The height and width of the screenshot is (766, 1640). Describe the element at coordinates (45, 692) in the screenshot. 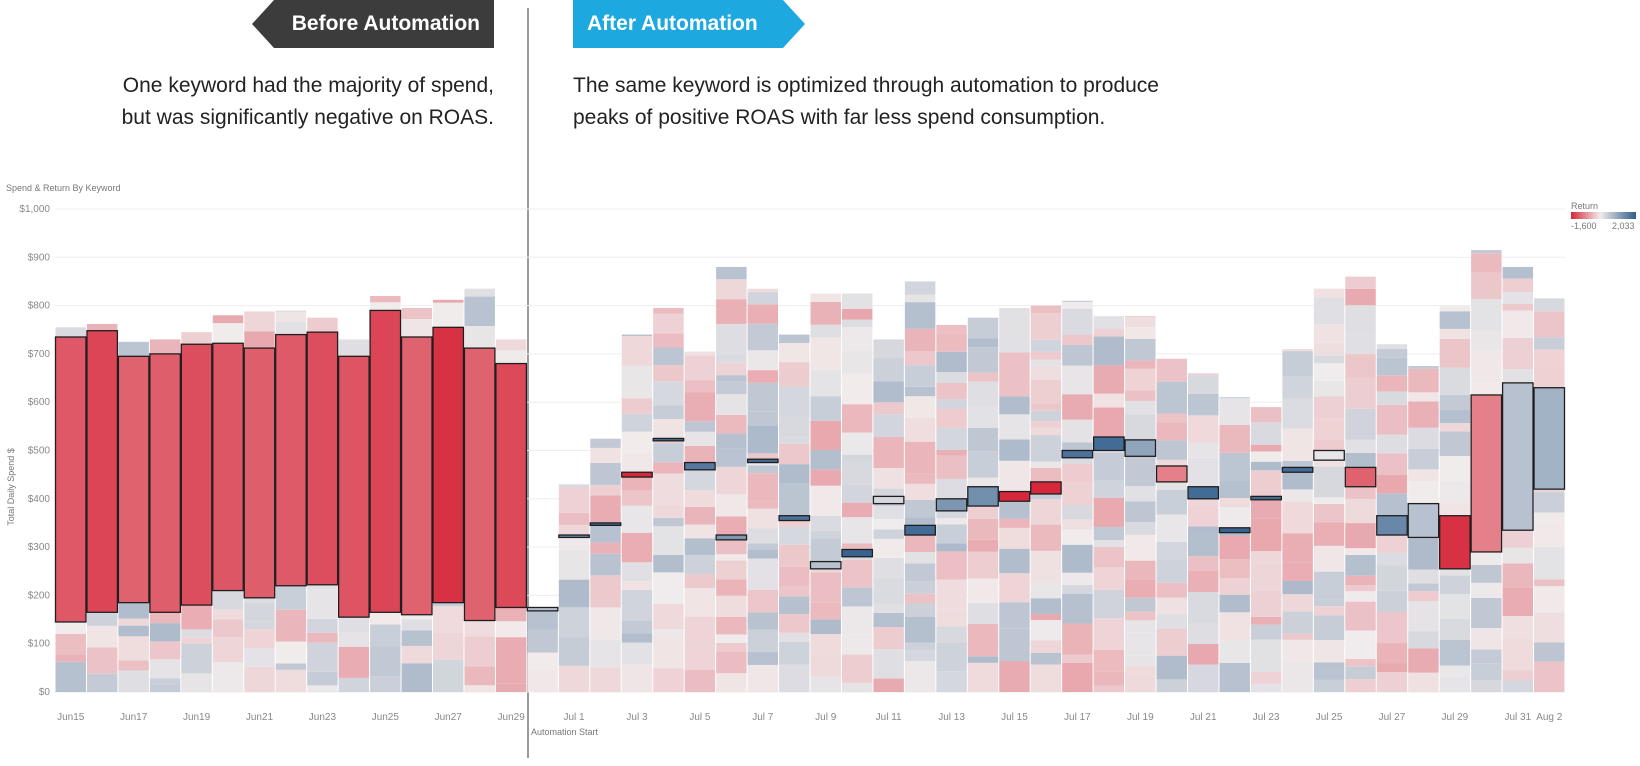

I see `y-tick-label: $0` at that location.